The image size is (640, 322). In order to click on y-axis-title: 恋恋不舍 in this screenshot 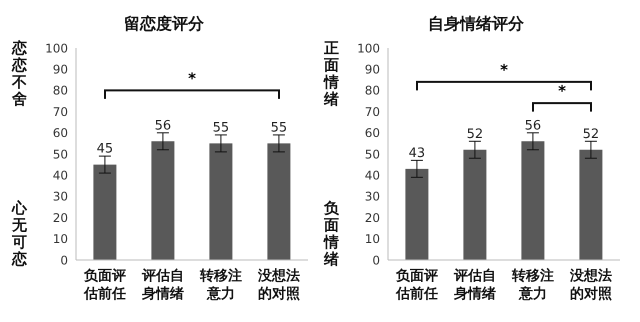, I will do `click(20, 73)`.